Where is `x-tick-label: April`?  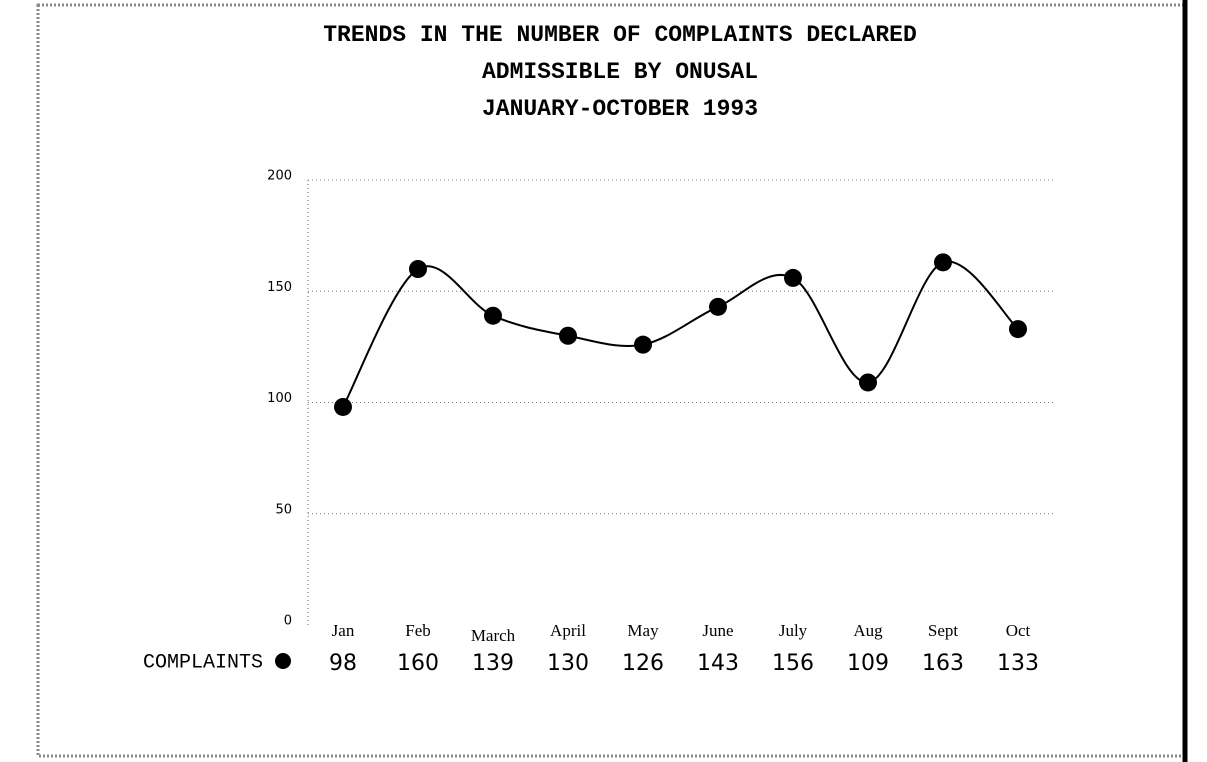 x-tick-label: April is located at coordinates (568, 630).